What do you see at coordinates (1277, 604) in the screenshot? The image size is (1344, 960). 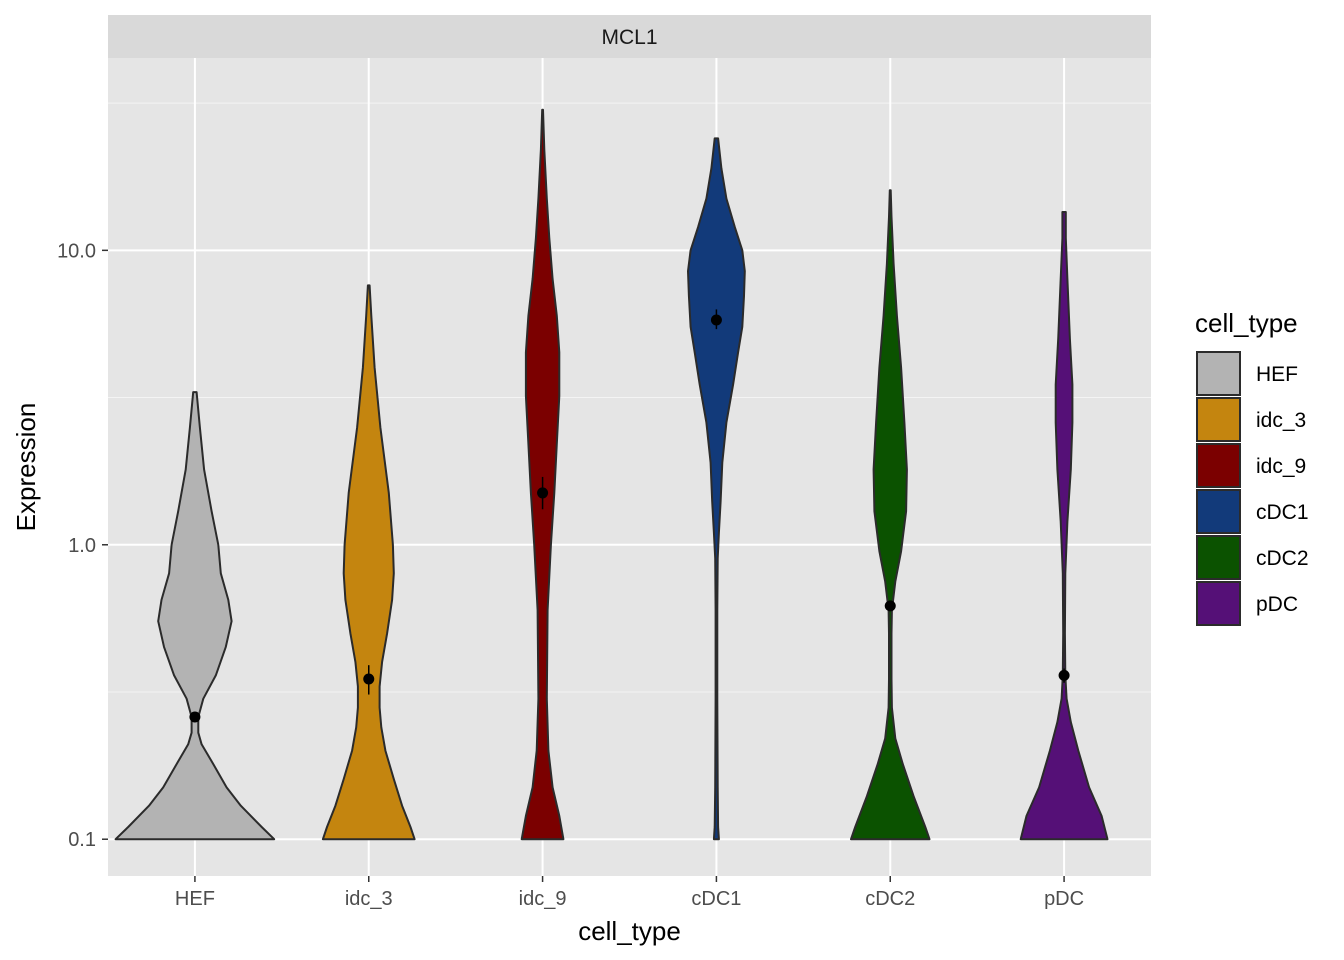 I see `legend-label-pDC: pDC` at bounding box center [1277, 604].